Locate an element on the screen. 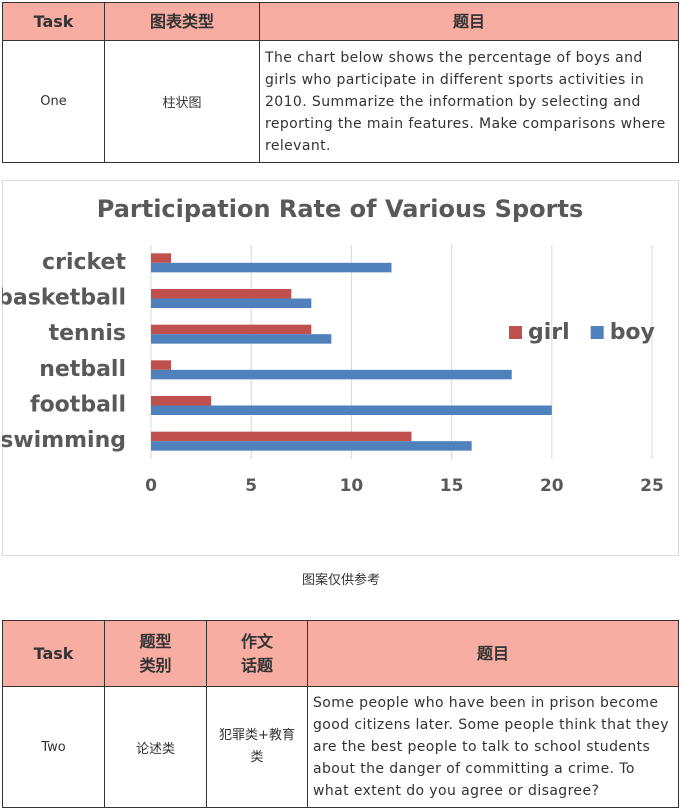 The height and width of the screenshot is (810, 682). chart-title: Participation Rate of Various Sports is located at coordinates (340, 209).